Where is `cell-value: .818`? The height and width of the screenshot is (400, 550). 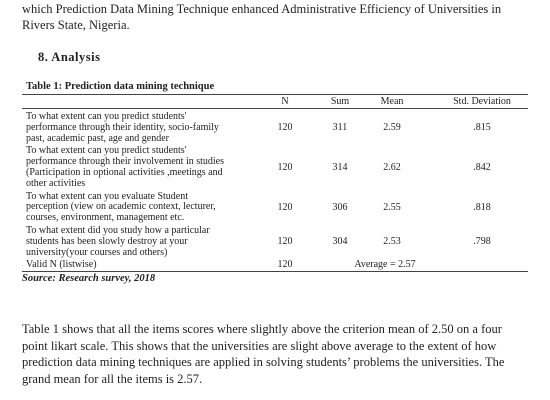 cell-value: .818 is located at coordinates (482, 207).